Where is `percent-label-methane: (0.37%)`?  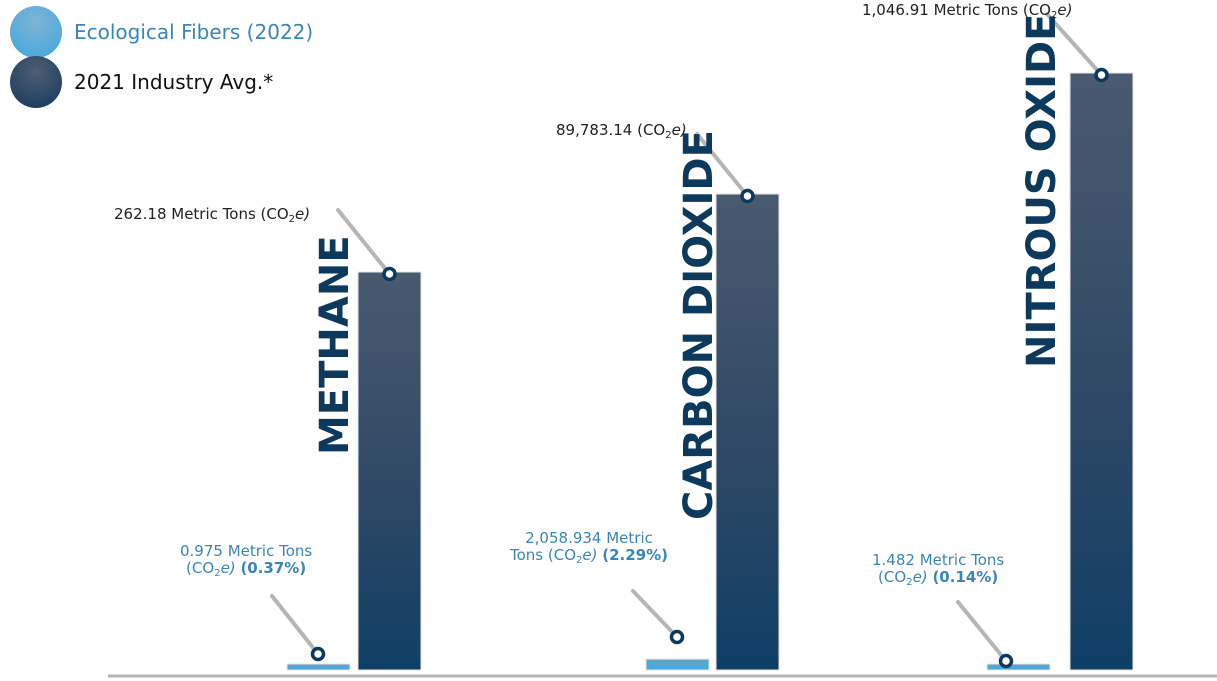 percent-label-methane: (0.37%) is located at coordinates (273, 568).